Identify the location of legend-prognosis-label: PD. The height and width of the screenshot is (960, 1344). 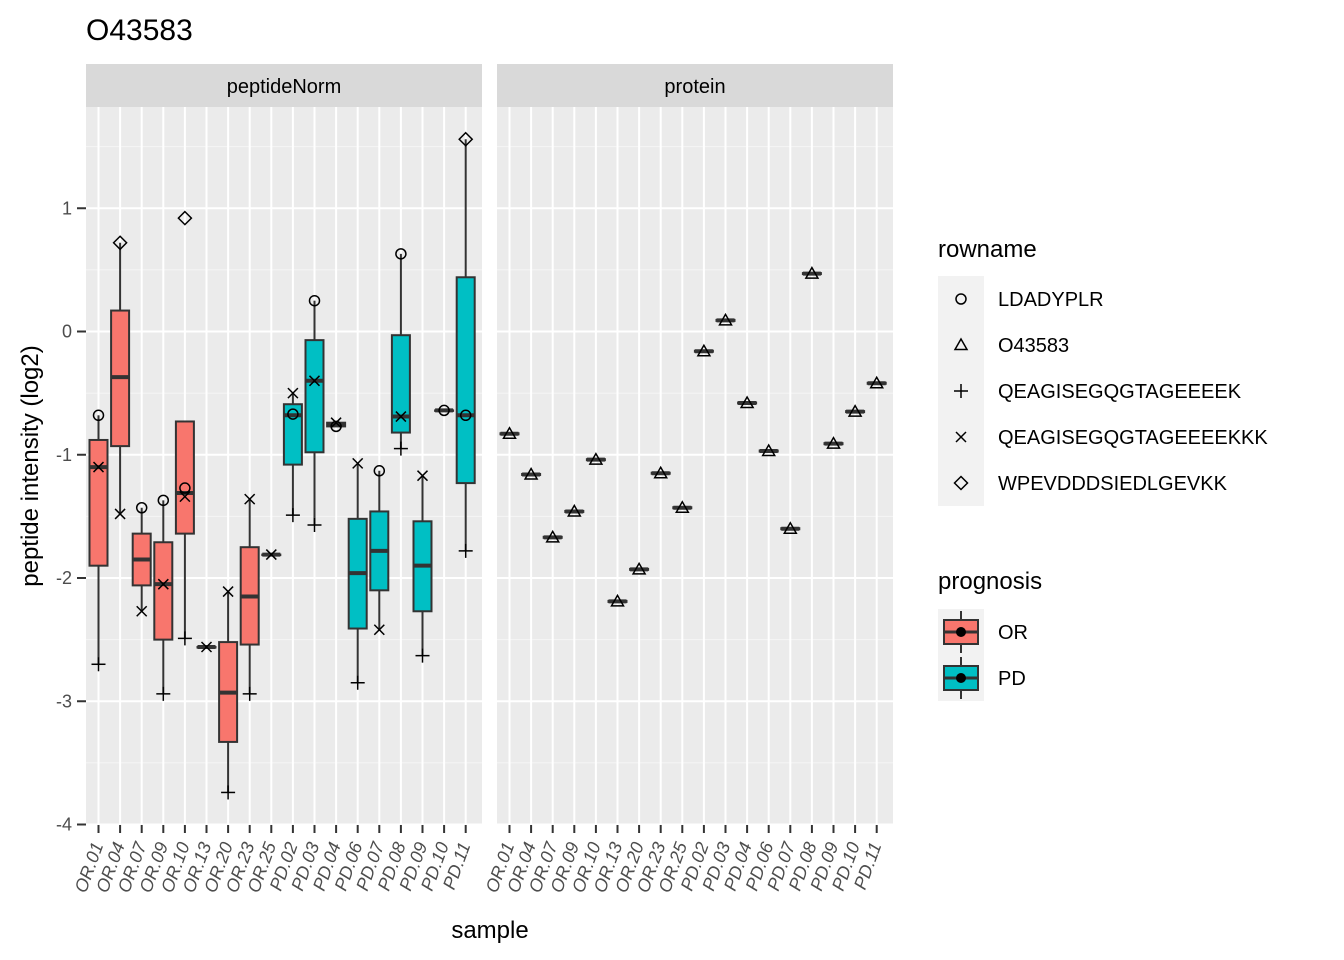
(1012, 679).